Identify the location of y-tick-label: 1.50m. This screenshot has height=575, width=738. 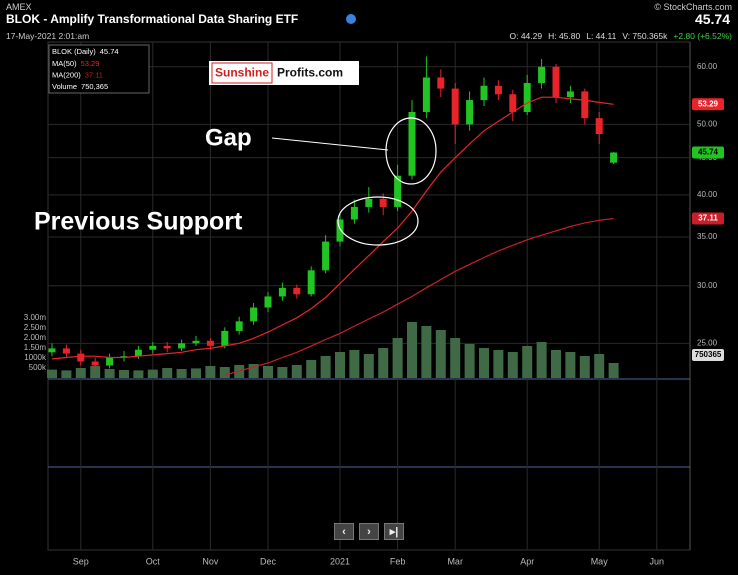
(35, 347).